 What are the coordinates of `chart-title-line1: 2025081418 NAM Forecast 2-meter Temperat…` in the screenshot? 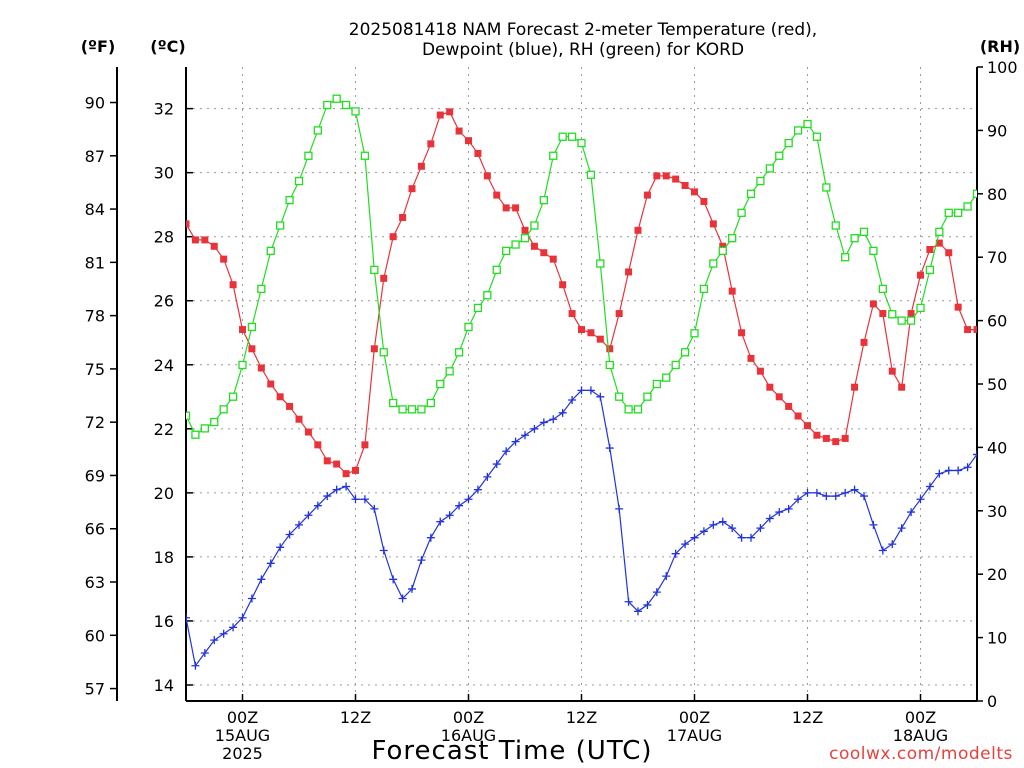 It's located at (583, 30).